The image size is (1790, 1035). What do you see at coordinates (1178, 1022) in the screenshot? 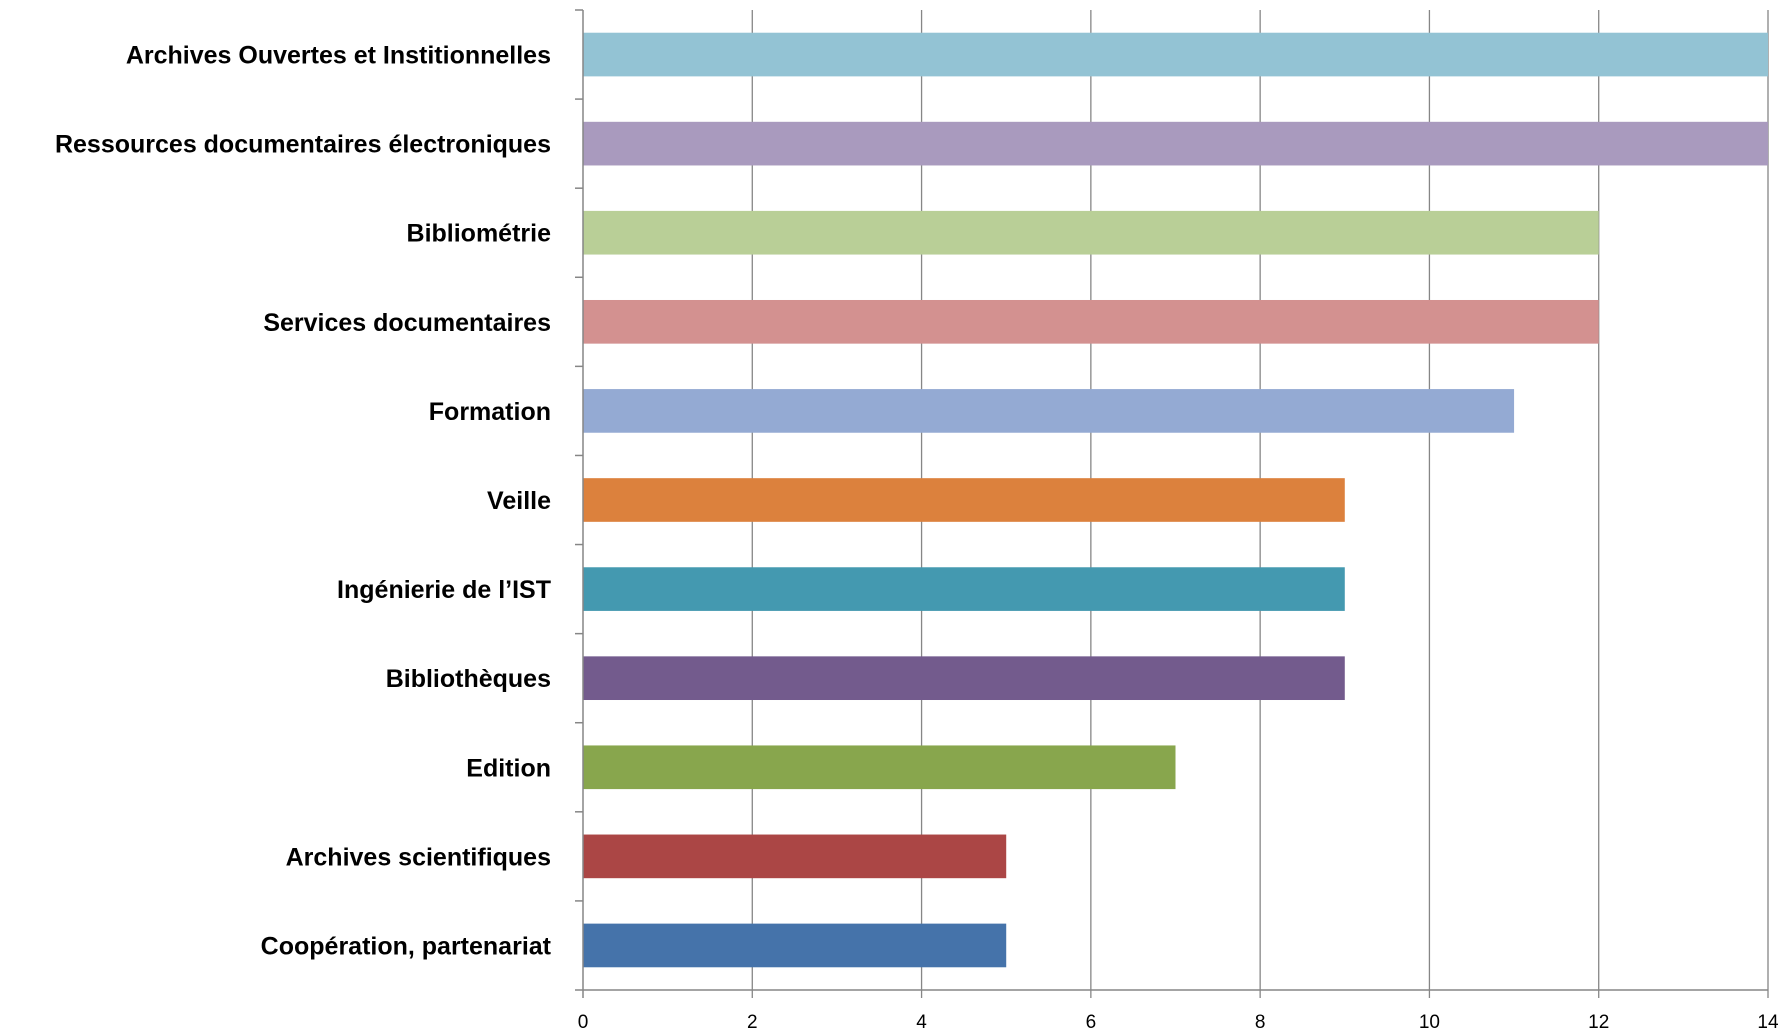
I see `x-tick-labels: 0 2 4 6 8 10 12 14` at bounding box center [1178, 1022].